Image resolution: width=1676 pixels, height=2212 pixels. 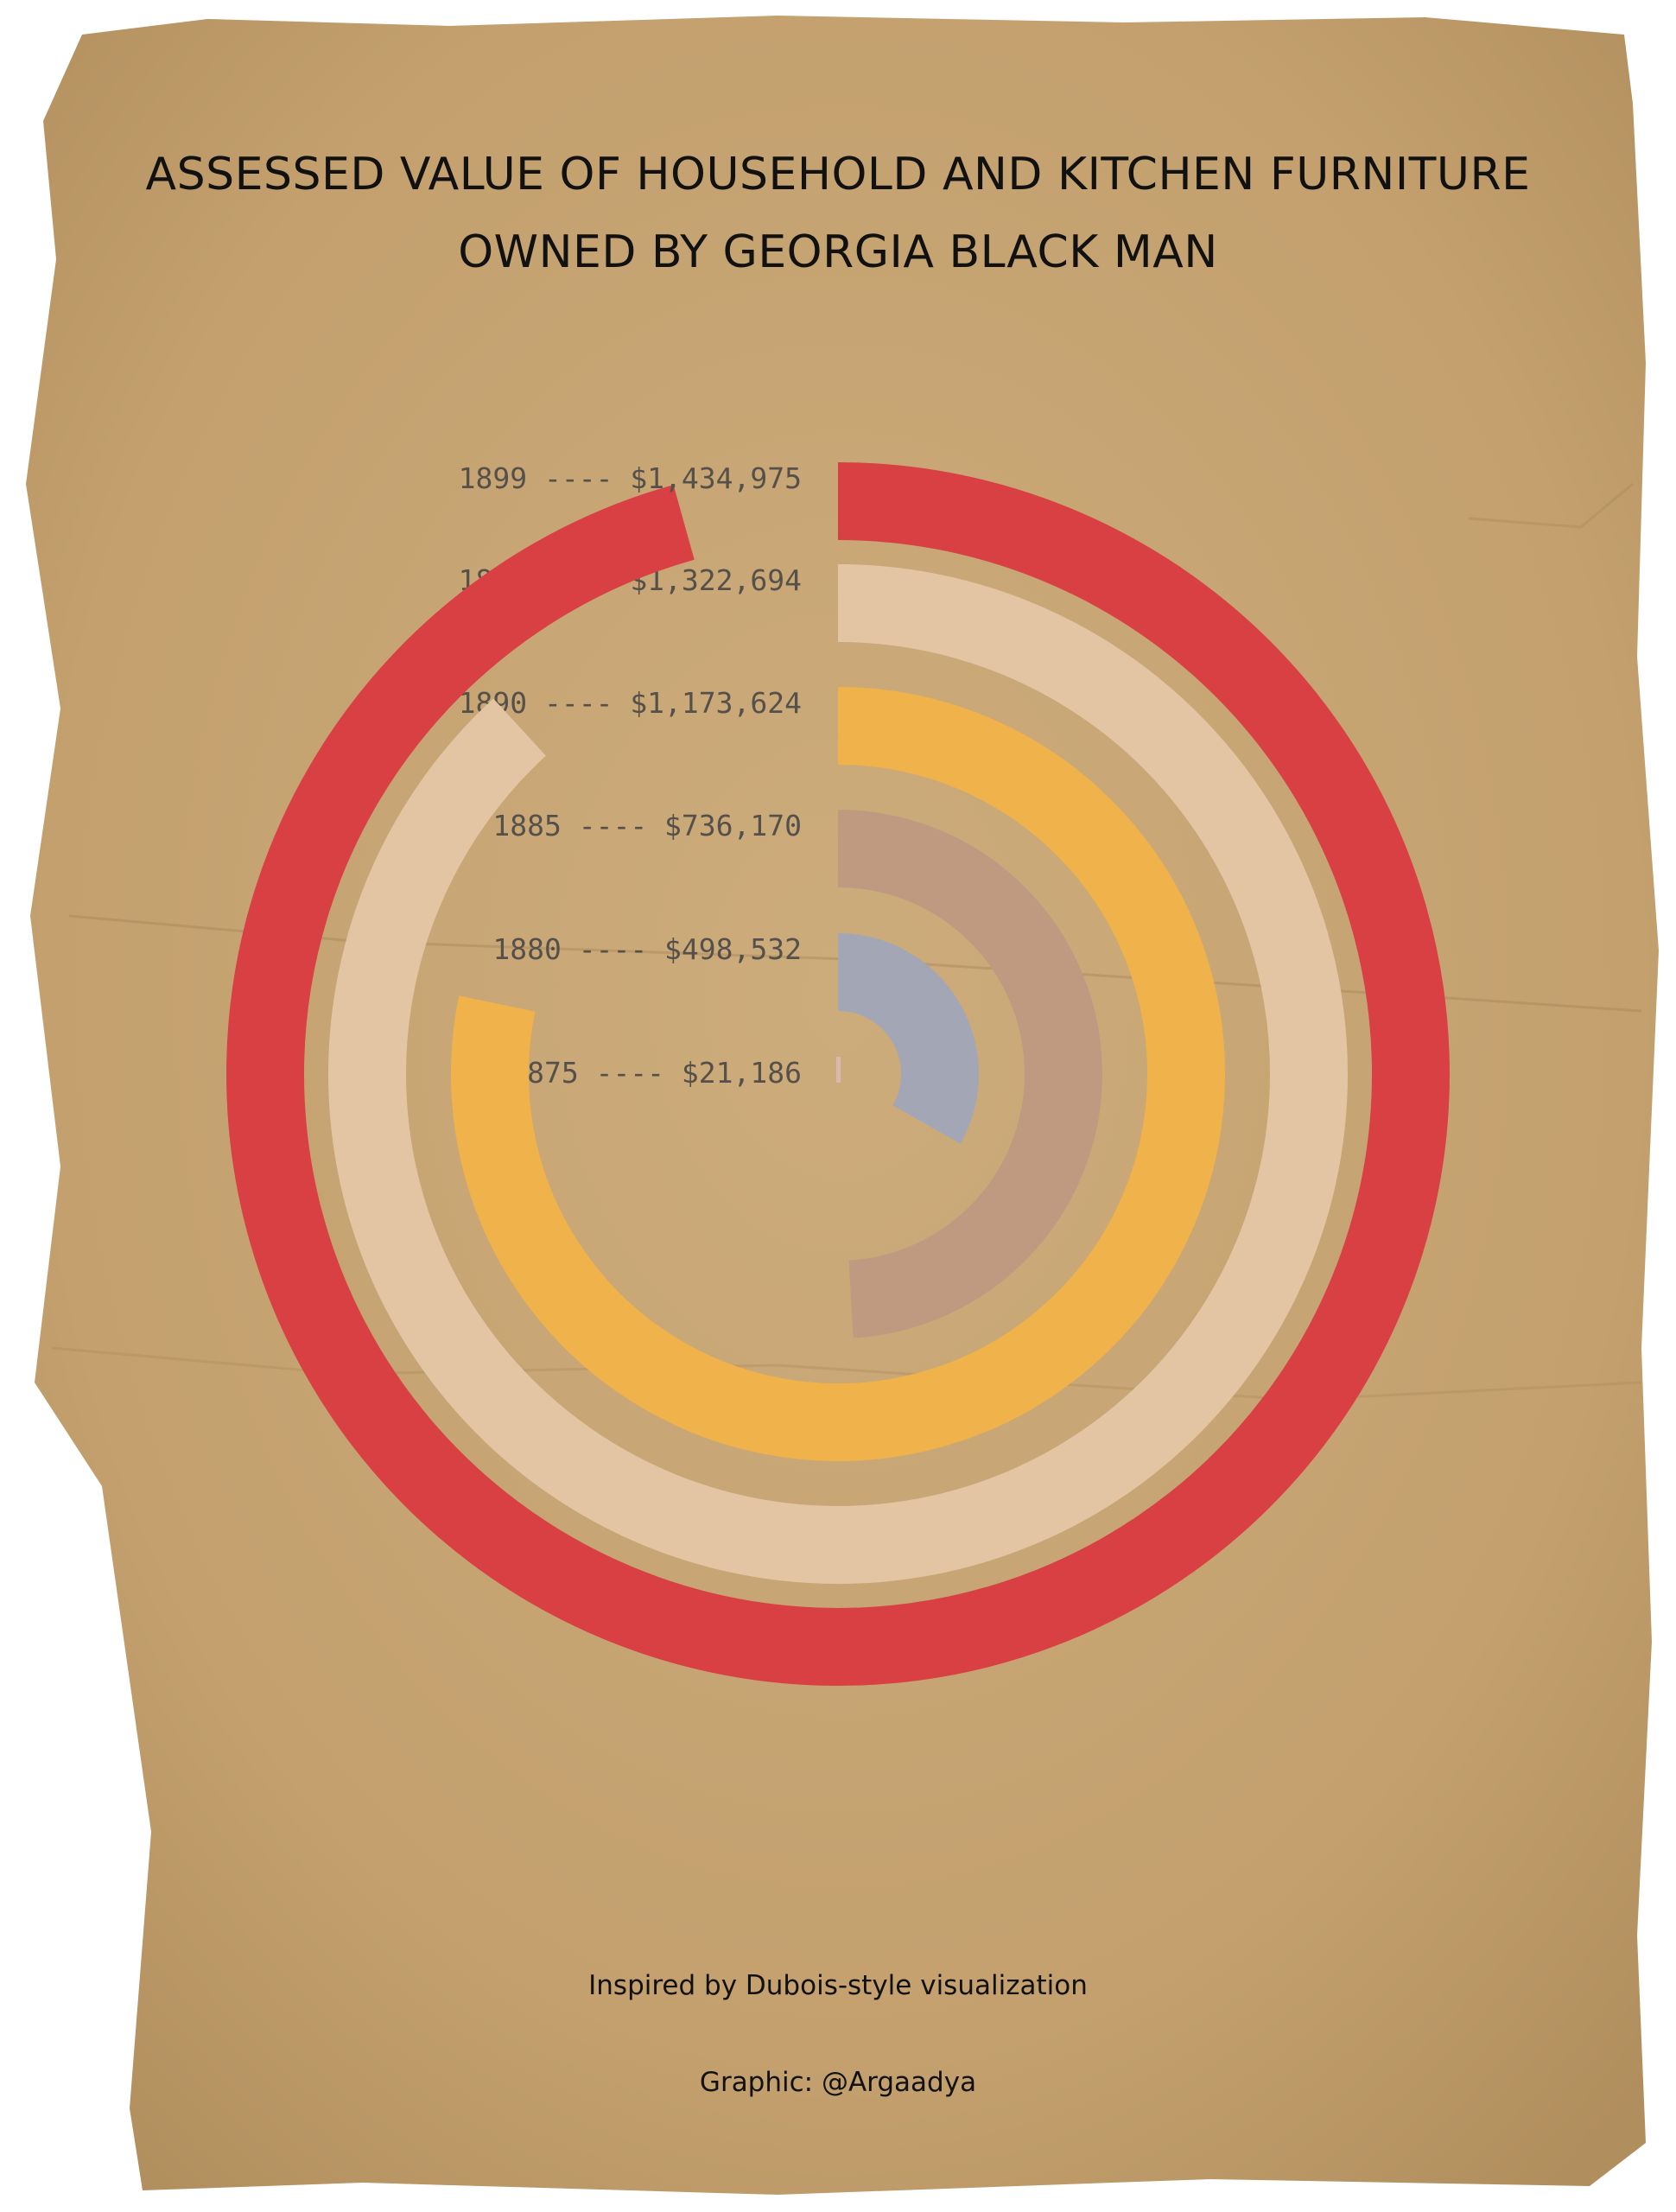 What do you see at coordinates (647, 949) in the screenshot?
I see `ring-label-1880: 1880 ---- $498,532` at bounding box center [647, 949].